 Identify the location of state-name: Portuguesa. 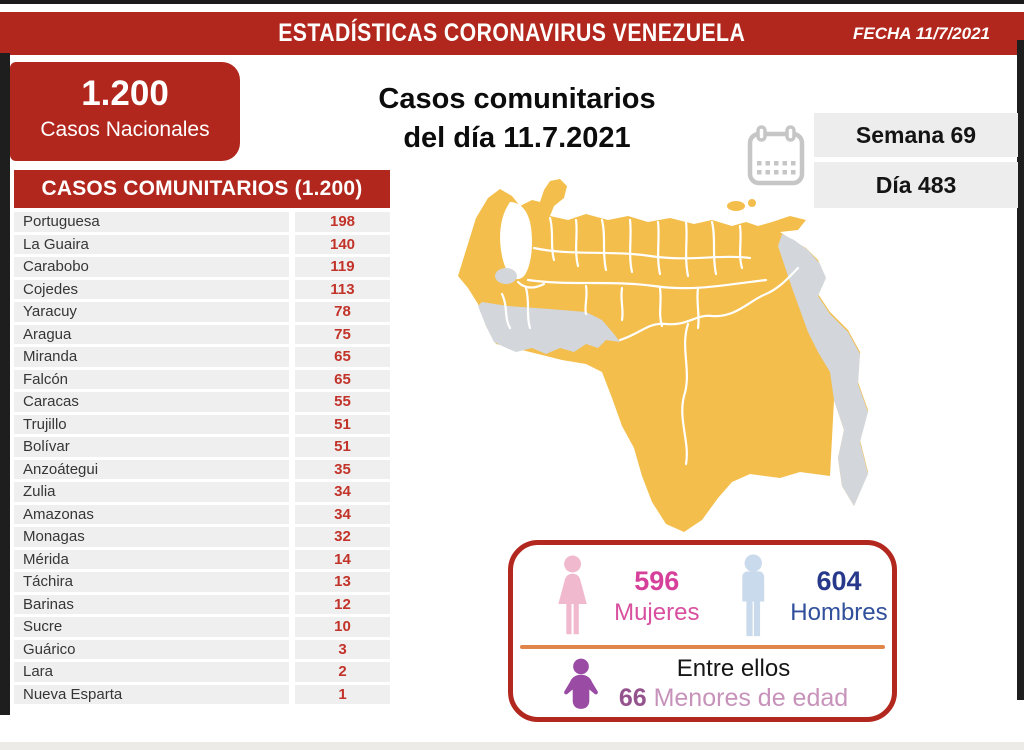
(151, 222).